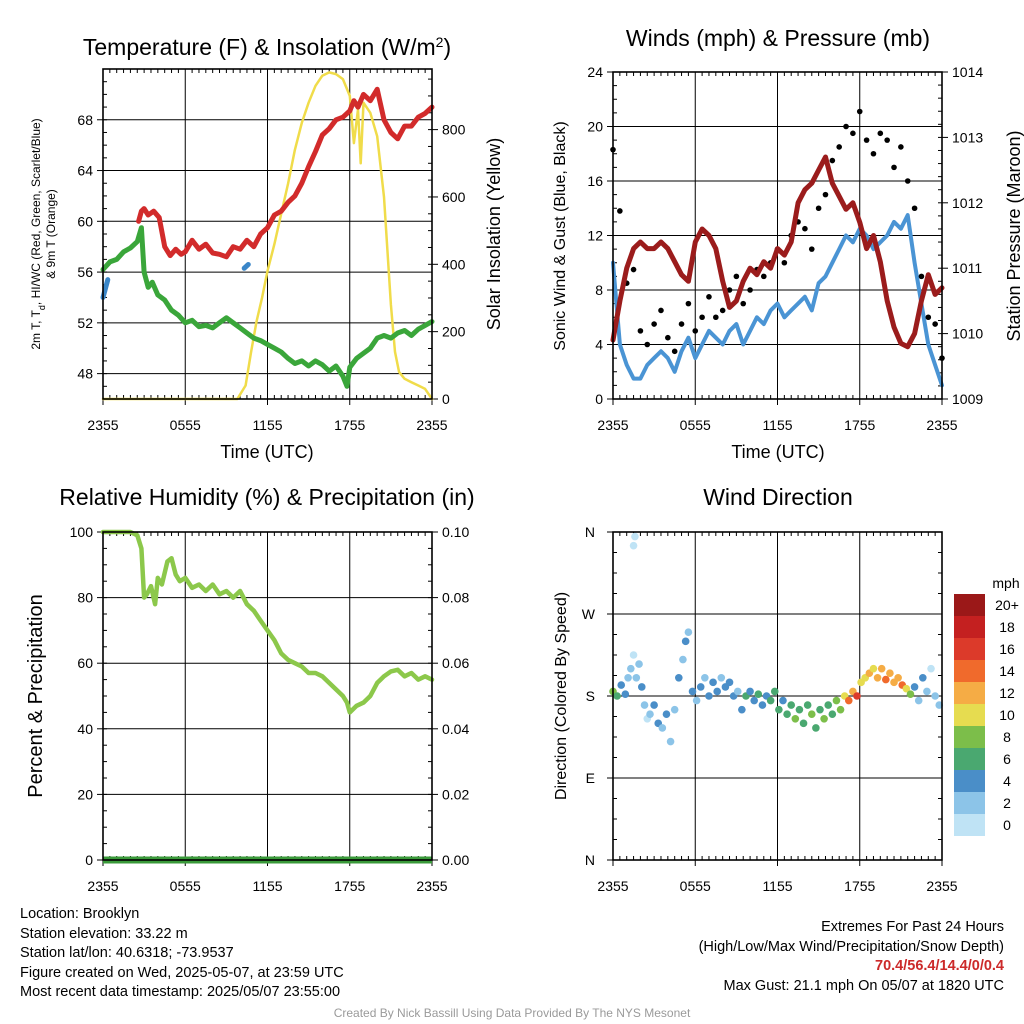 The height and width of the screenshot is (1024, 1024). What do you see at coordinates (1007, 671) in the screenshot?
I see `legend-label: 14` at bounding box center [1007, 671].